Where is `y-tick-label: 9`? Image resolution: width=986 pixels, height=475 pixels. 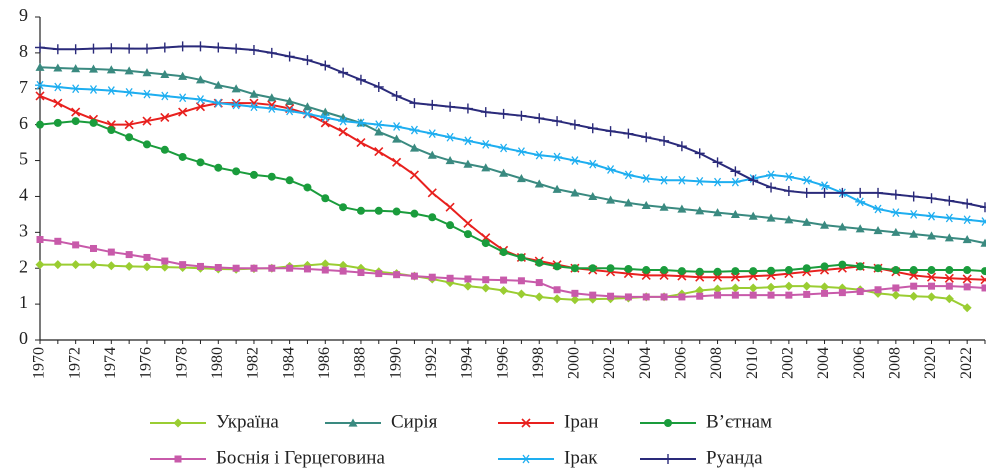
y-tick-label: 9 is located at coordinates (23, 15).